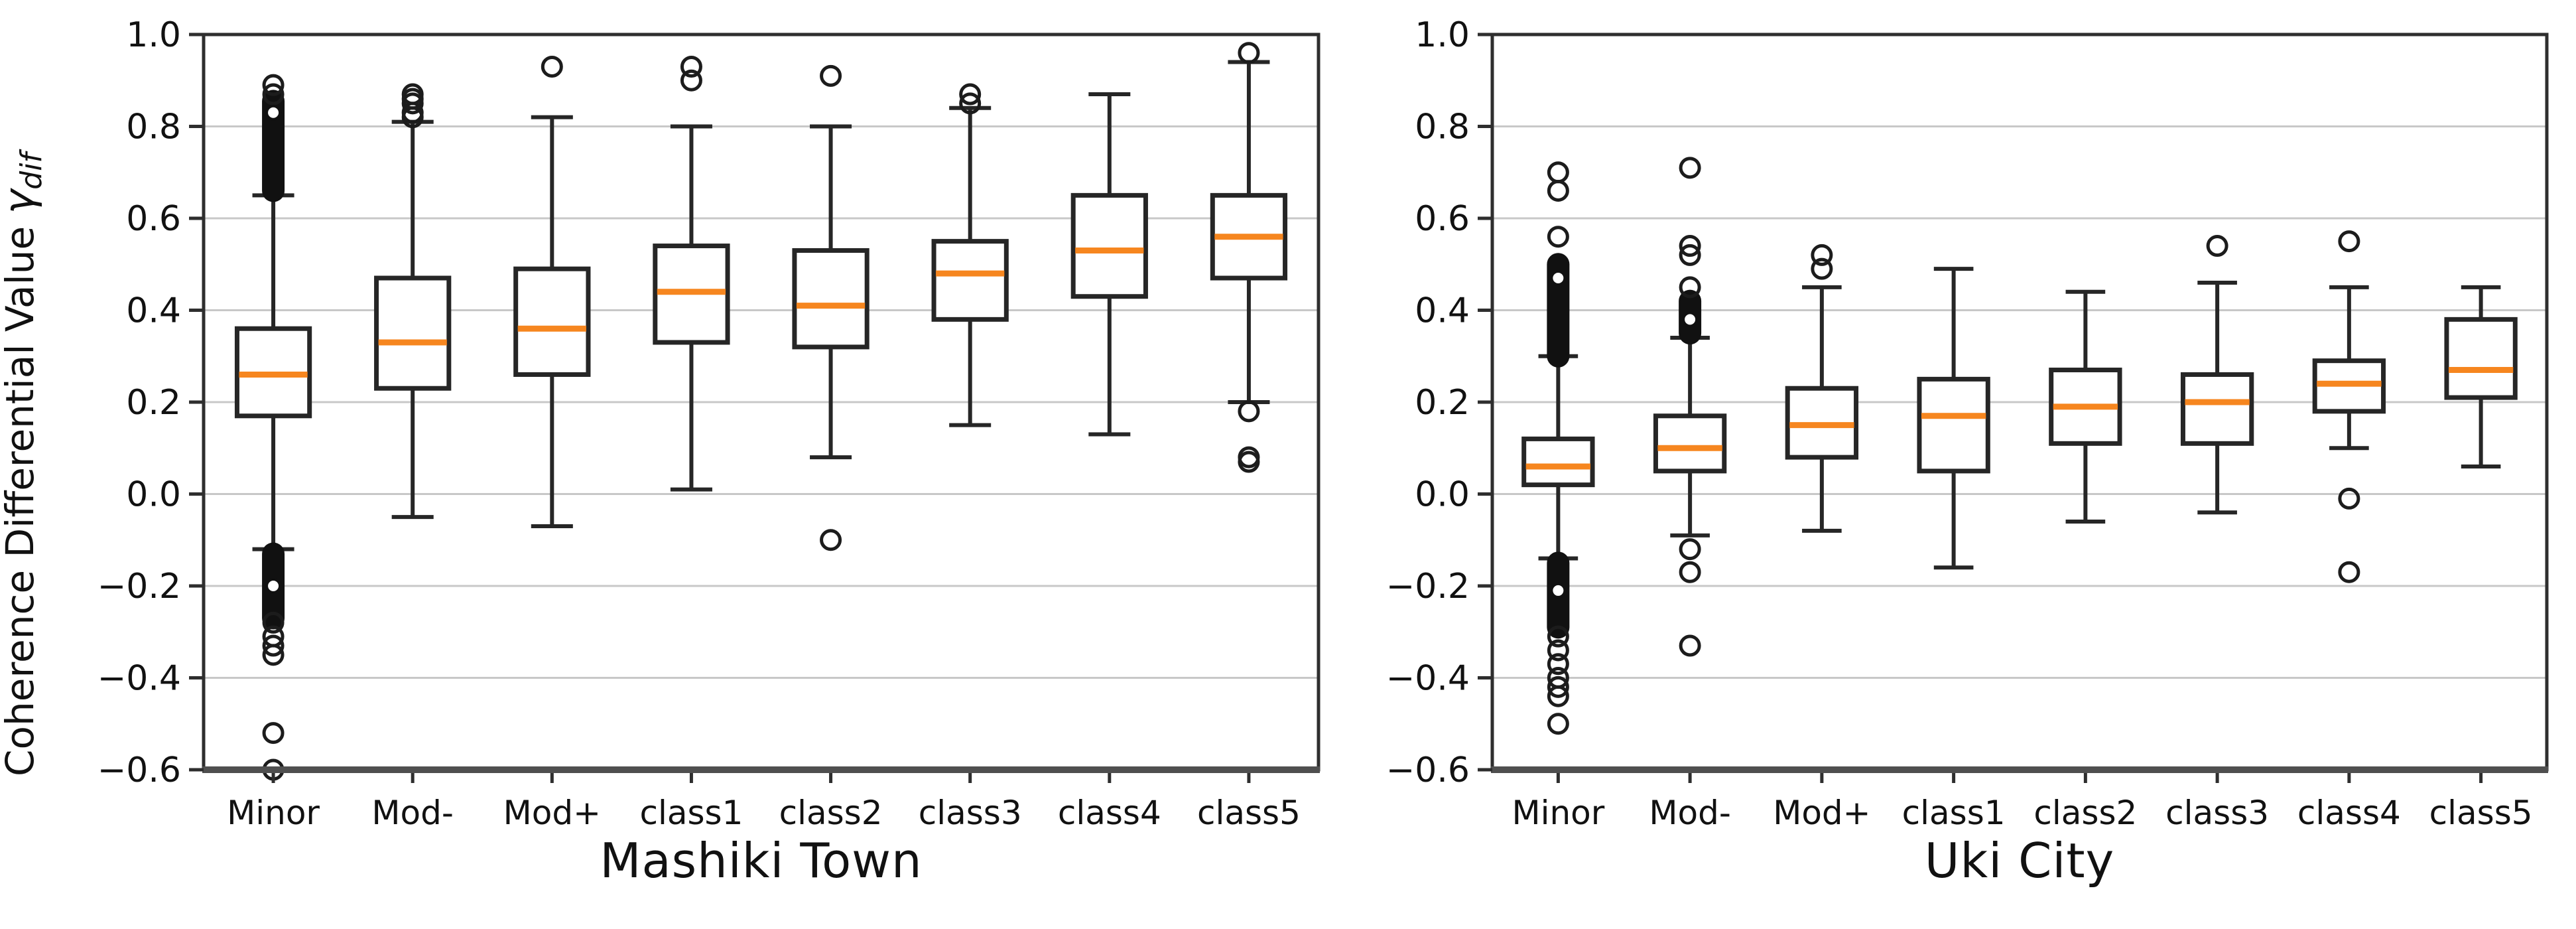 Image resolution: width=2576 pixels, height=929 pixels. I want to click on y-axis-label-text: Coherence Differential Value, so click(21, 495).